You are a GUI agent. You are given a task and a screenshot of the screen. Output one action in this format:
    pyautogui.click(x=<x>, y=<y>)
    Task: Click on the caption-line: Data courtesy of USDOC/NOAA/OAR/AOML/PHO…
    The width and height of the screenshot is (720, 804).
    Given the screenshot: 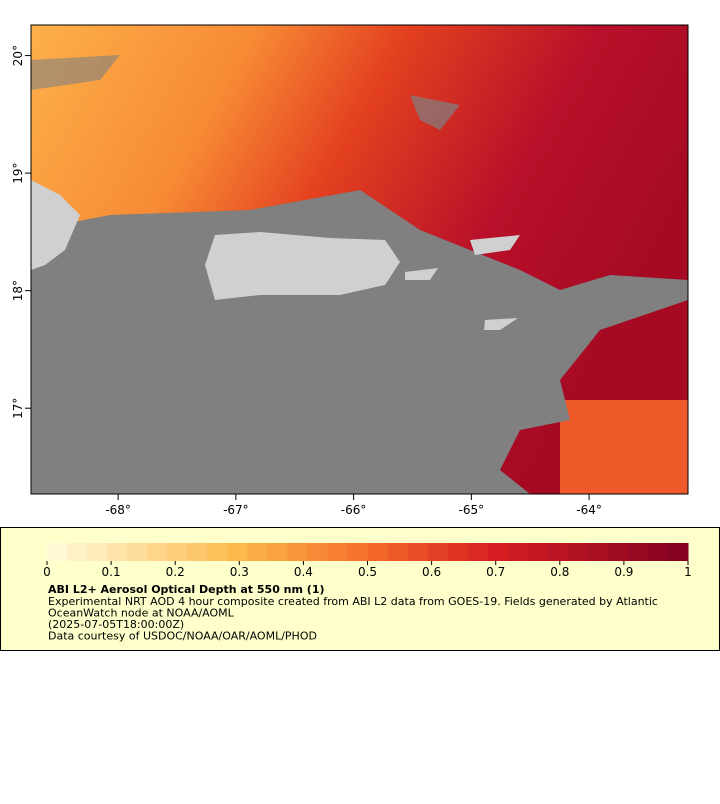 What is the action you would take?
    pyautogui.click(x=182, y=636)
    